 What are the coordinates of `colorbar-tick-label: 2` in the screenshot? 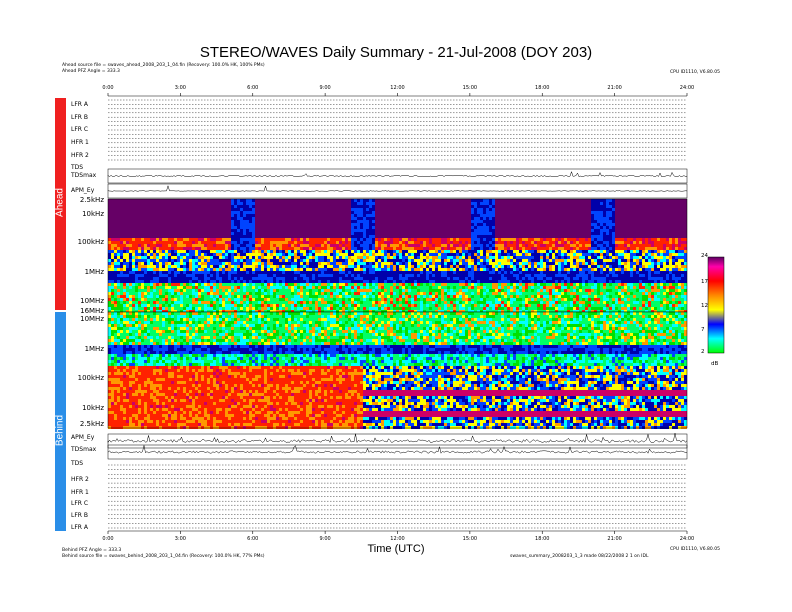 It's located at (703, 352).